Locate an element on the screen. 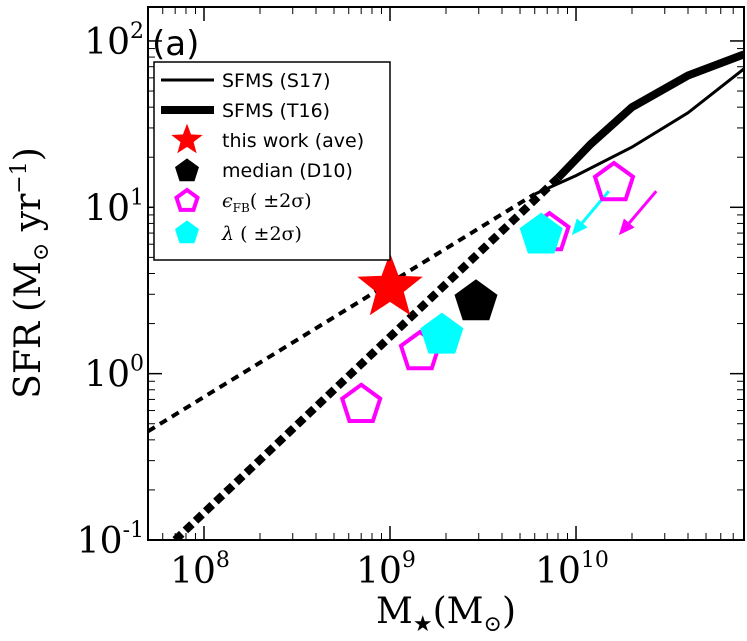  legend-pentagon-cyan-shape is located at coordinates (187, 232).